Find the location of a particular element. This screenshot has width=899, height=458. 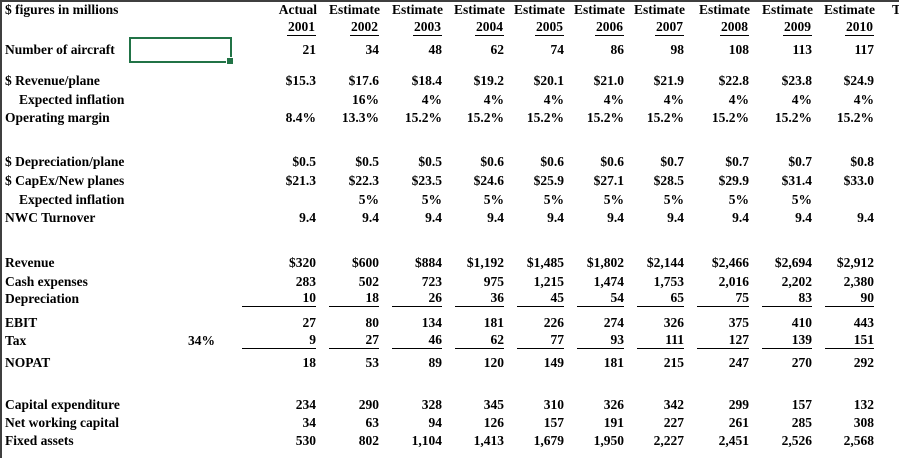

cell-depreciation-2009: 83 is located at coordinates (783, 299).